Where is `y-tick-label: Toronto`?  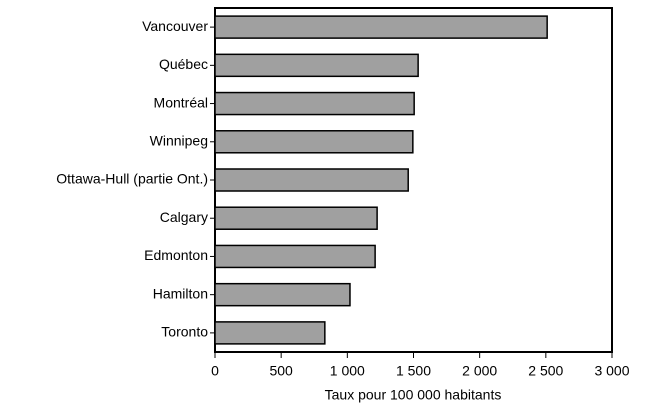 y-tick-label: Toronto is located at coordinates (184, 332).